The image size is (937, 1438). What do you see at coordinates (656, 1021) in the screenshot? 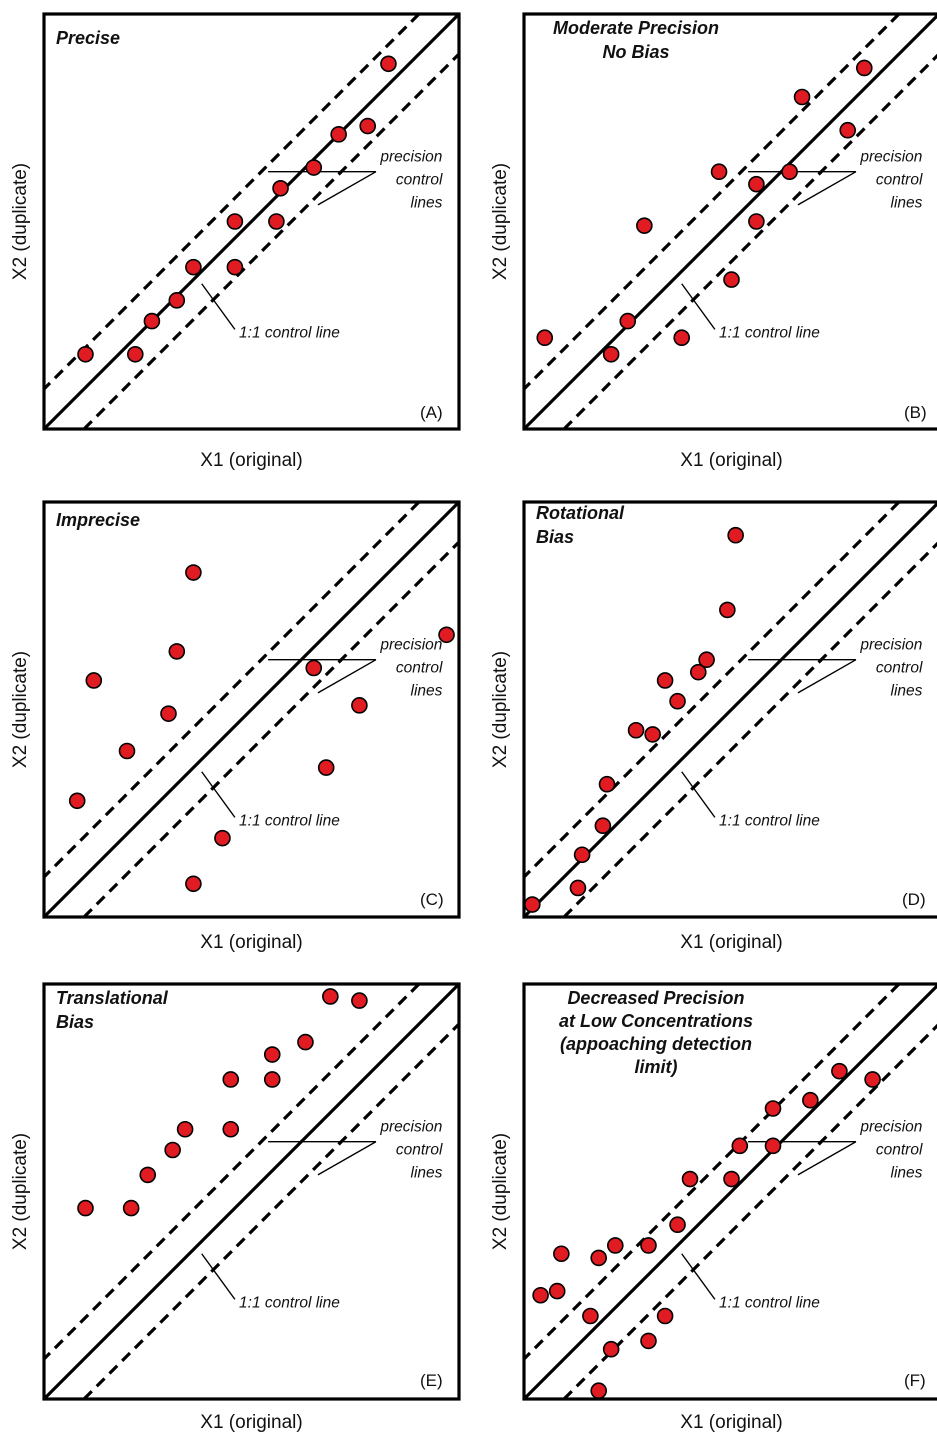
I see `panel-title-line: at Low Concentrations` at bounding box center [656, 1021].